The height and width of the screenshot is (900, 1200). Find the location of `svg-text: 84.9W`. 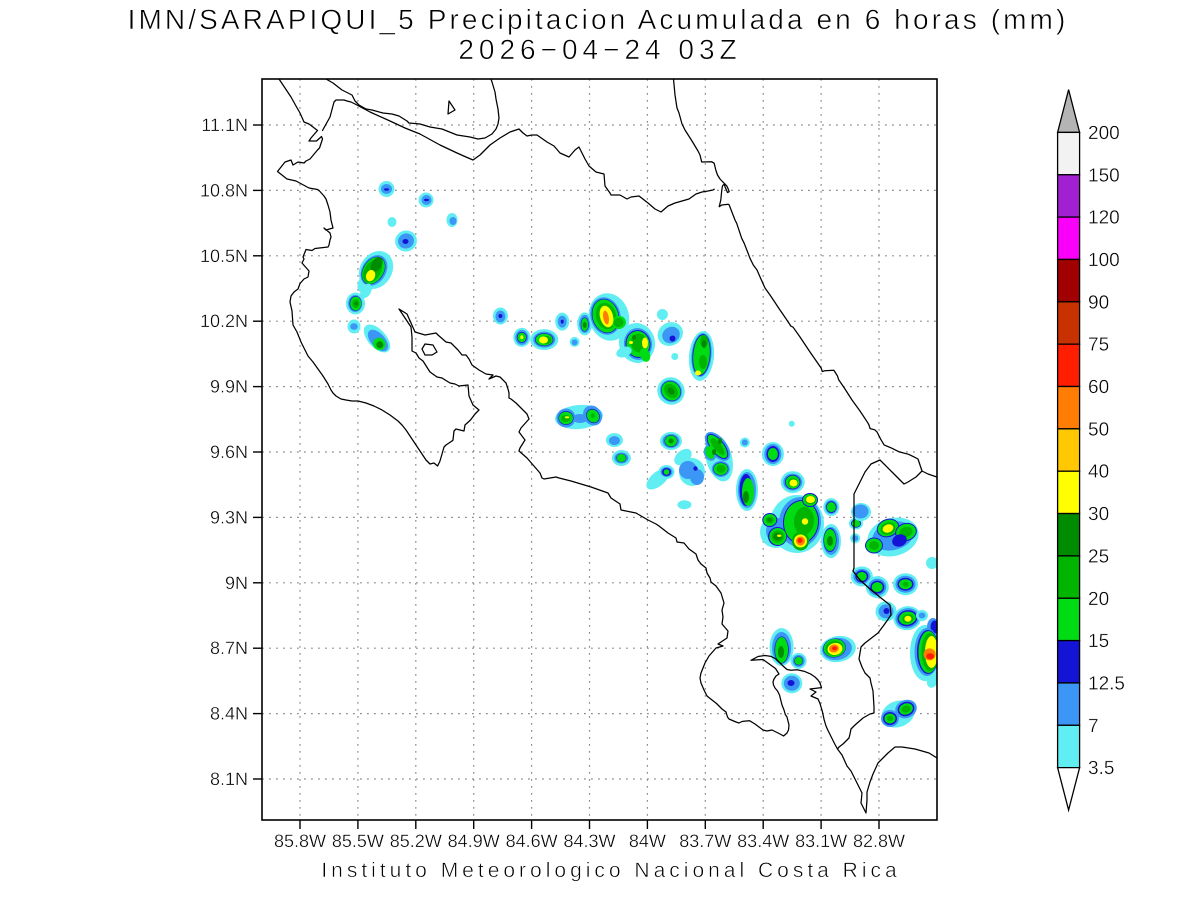

svg-text: 84.9W is located at coordinates (474, 841).